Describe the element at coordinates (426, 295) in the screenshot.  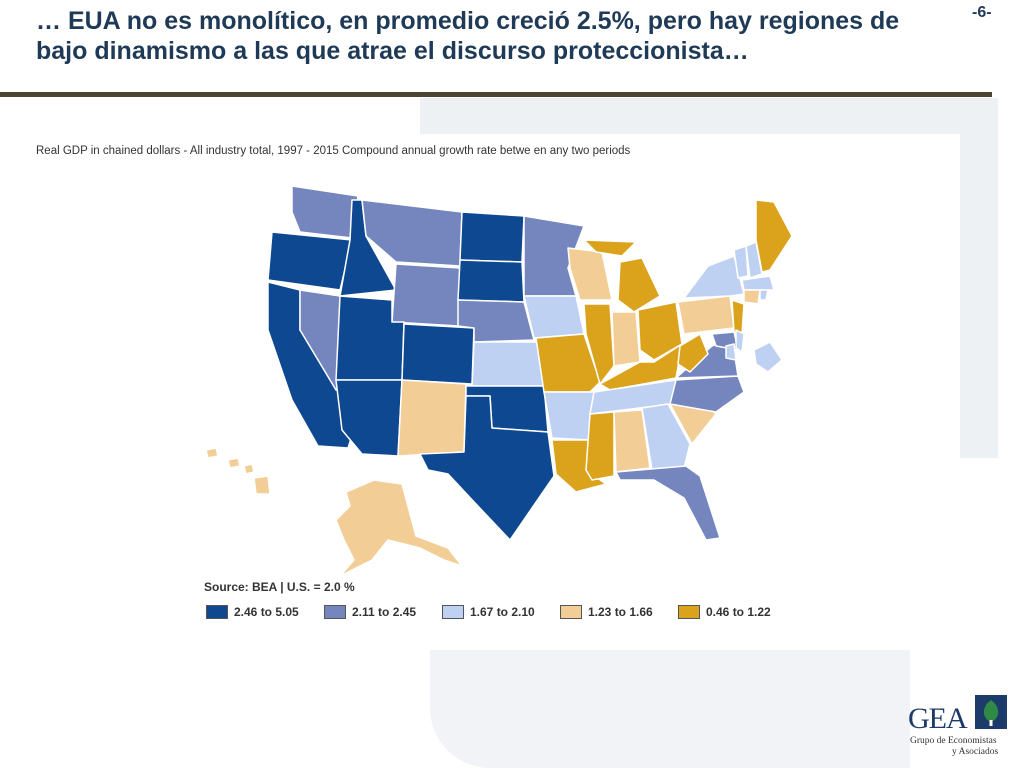
I see `state-wyoming` at that location.